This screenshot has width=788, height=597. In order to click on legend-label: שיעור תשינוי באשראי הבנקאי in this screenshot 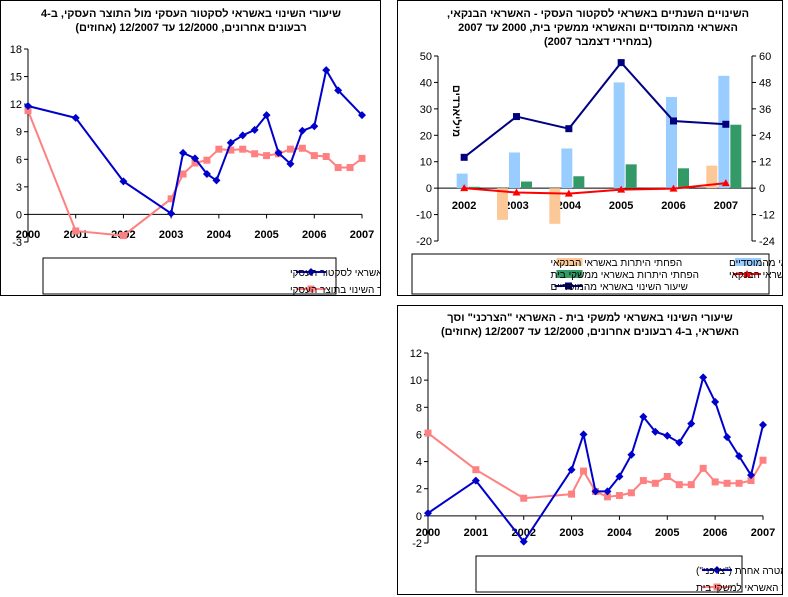, I will do `click(755, 275)`.